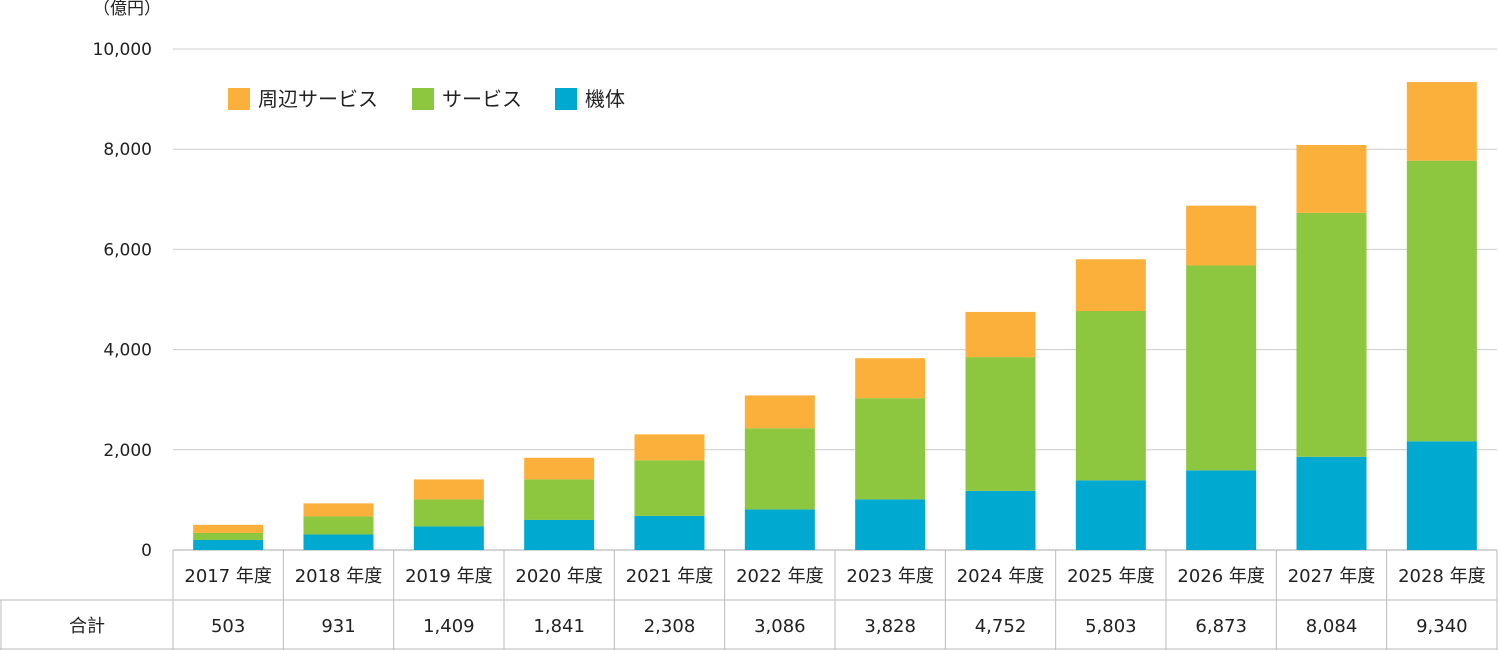 The height and width of the screenshot is (650, 1500). I want to click on x-category-label: 2018 年度, so click(339, 576).